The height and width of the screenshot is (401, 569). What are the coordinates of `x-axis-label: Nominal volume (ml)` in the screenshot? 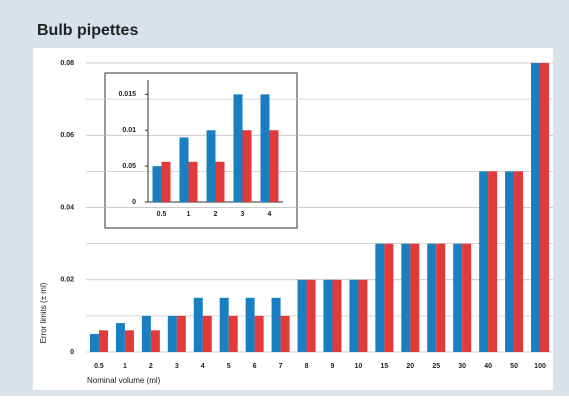 It's located at (124, 380).